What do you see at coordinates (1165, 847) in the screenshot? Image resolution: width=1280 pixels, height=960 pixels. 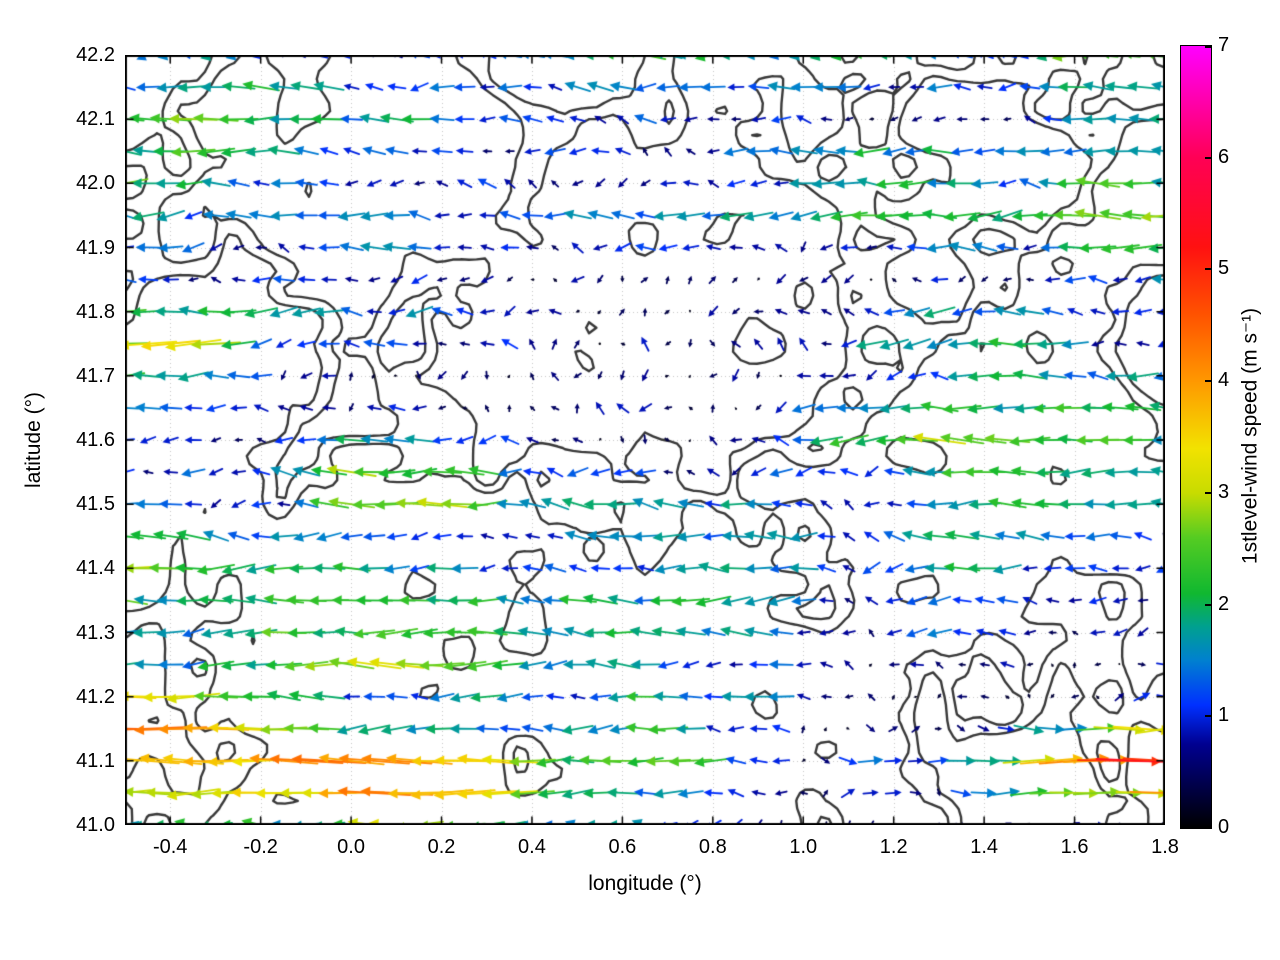 I see `x-tick-label: 1.8` at bounding box center [1165, 847].